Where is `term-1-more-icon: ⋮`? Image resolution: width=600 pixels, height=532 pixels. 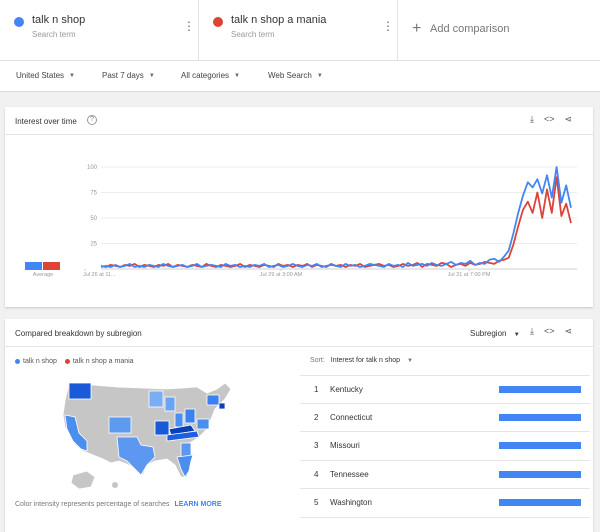 term-1-more-icon: ⋮ is located at coordinates (189, 26).